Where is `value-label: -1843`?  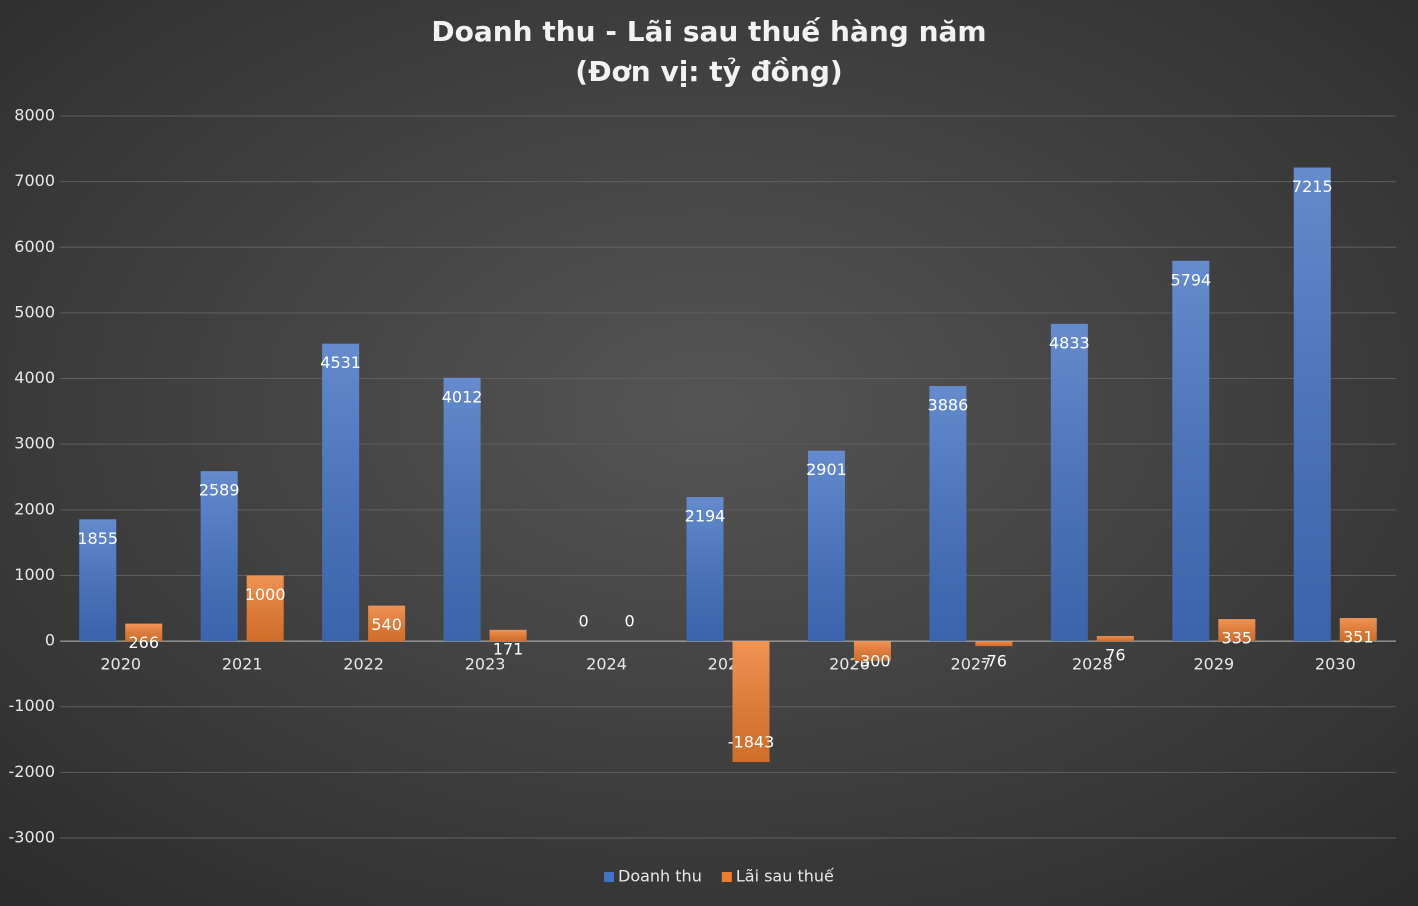 value-label: -1843 is located at coordinates (751, 742).